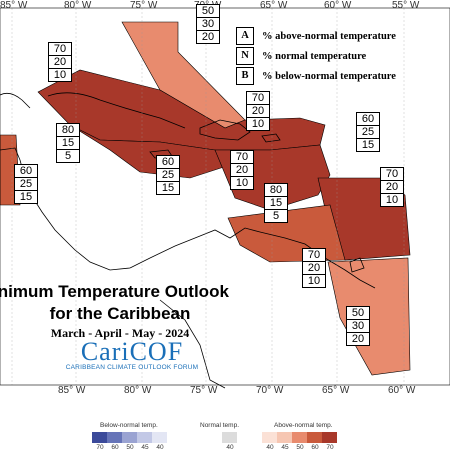 Image resolution: width=450 pixels, height=451 pixels. Describe the element at coordinates (100, 447) in the screenshot. I see `below-scale-tick: 70` at that location.